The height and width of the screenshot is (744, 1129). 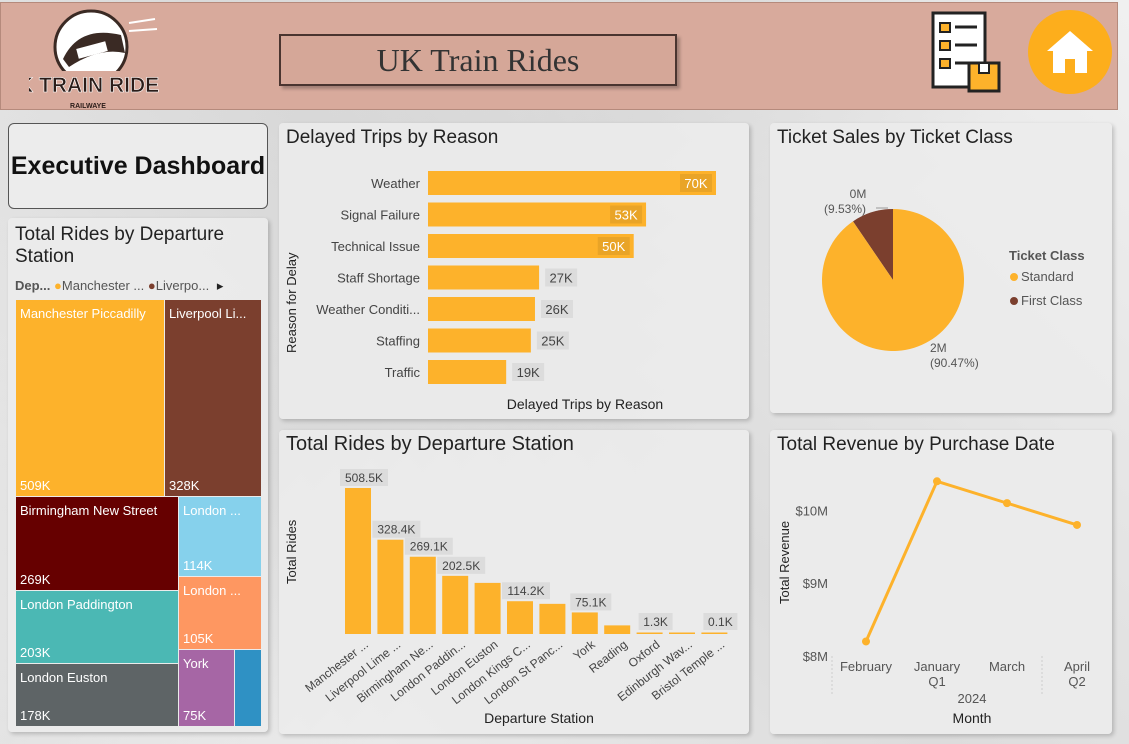 I want to click on data-label: 53K, so click(x=625, y=215).